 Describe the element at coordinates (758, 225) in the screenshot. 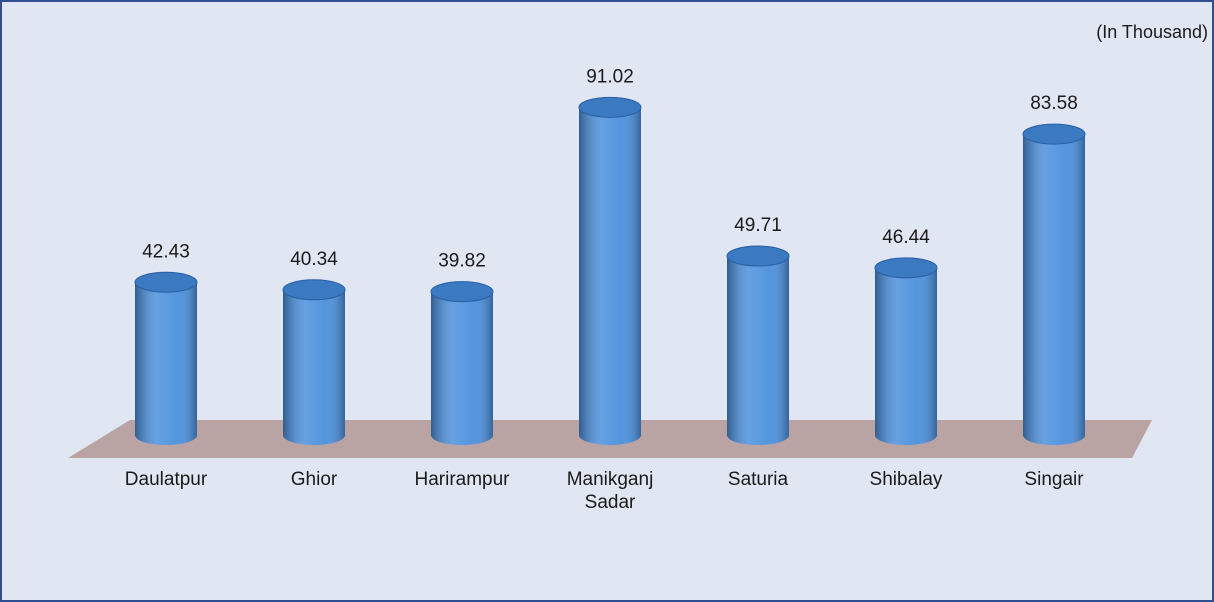

I see `value-label: 49.71` at that location.